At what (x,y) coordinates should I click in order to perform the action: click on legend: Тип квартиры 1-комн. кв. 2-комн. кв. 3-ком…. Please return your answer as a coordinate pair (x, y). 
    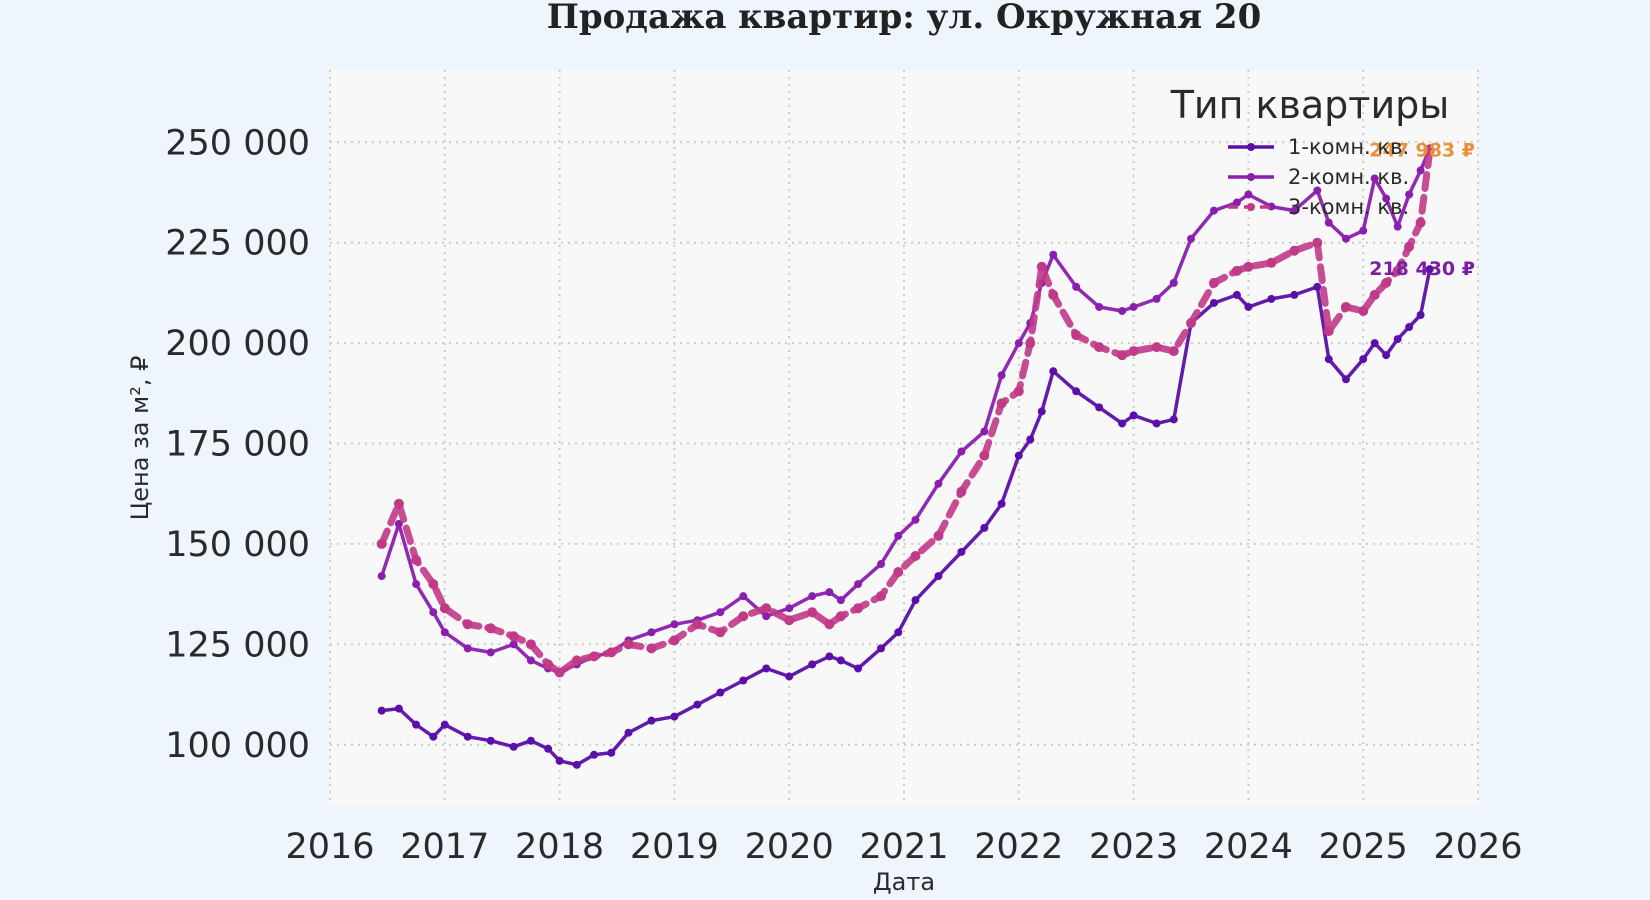
    Looking at the image, I should click on (1310, 151).